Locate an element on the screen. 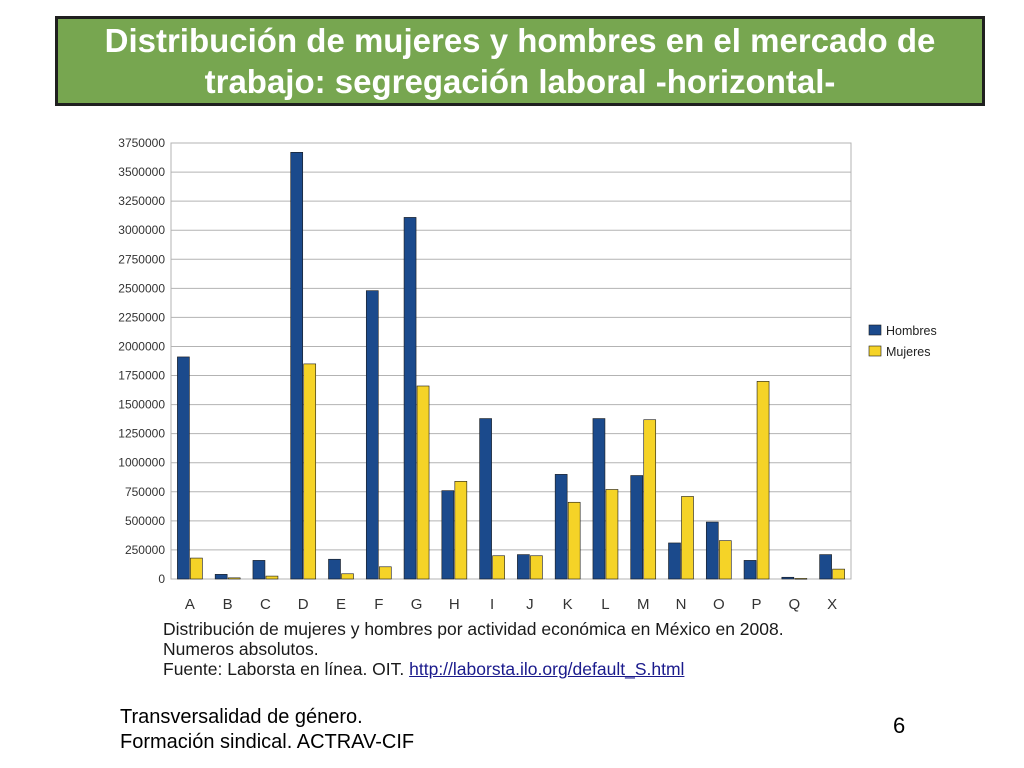 Image resolution: width=1024 pixels, height=768 pixels. bar-hombres-l is located at coordinates (599, 499).